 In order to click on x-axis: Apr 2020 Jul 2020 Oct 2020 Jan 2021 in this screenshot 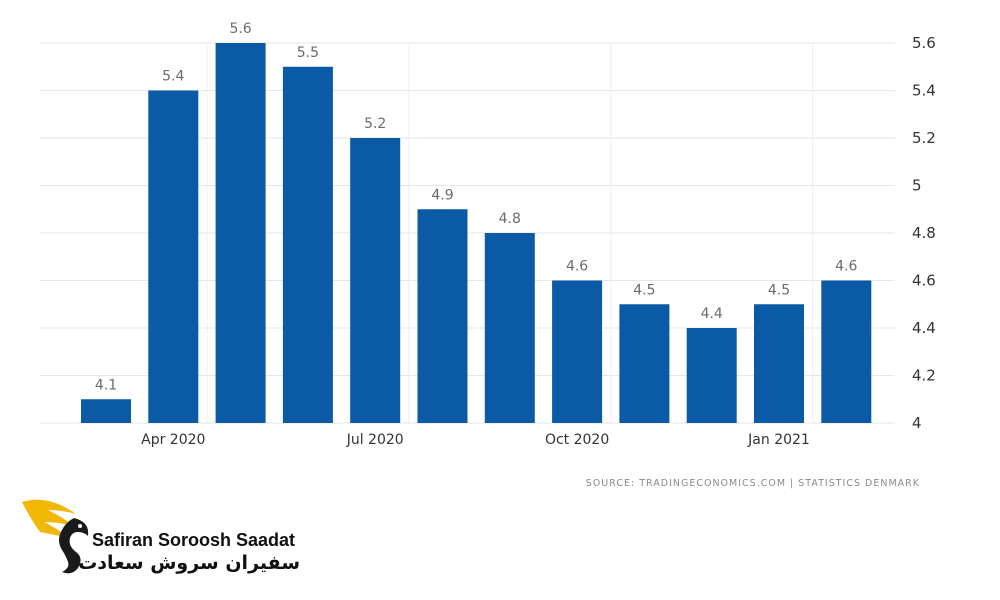, I will do `click(475, 440)`.